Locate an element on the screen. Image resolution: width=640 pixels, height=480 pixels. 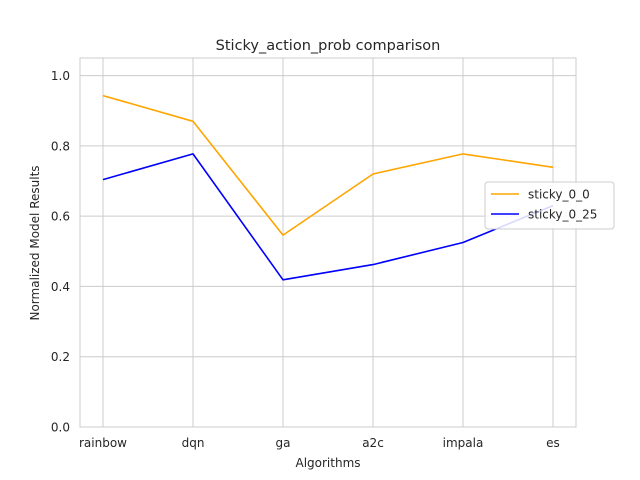
x-tick-label: a2c is located at coordinates (373, 443).